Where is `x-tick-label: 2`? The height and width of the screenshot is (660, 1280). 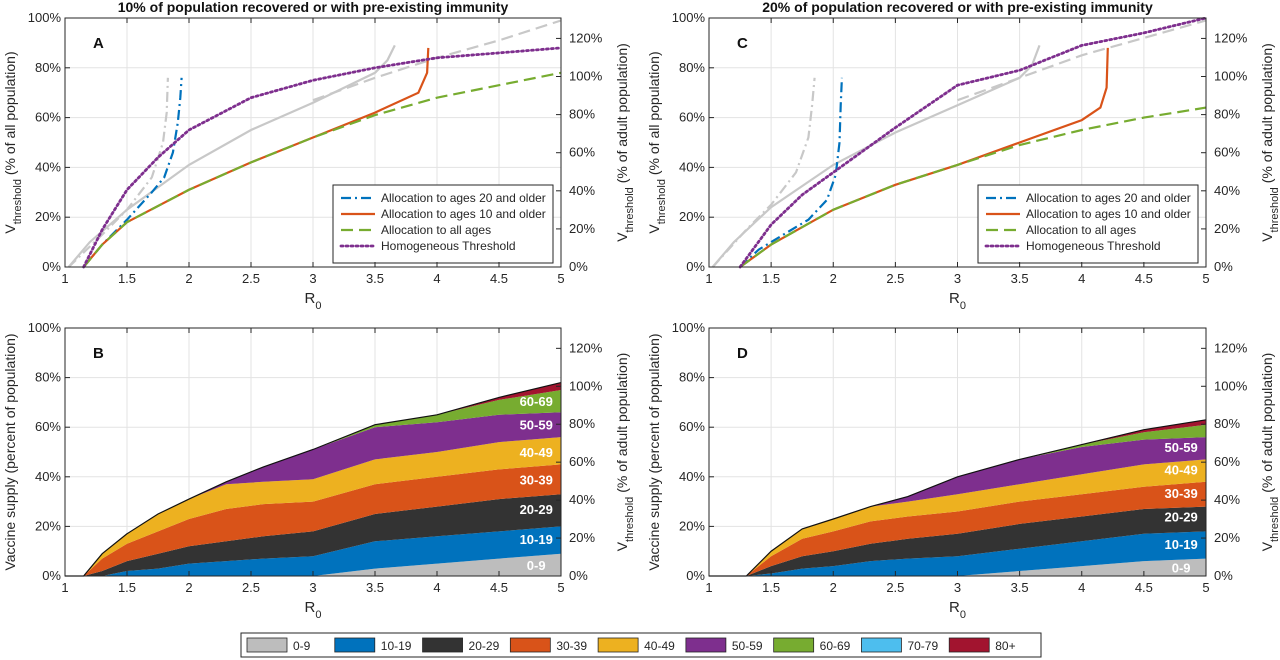 x-tick-label: 2 is located at coordinates (833, 278).